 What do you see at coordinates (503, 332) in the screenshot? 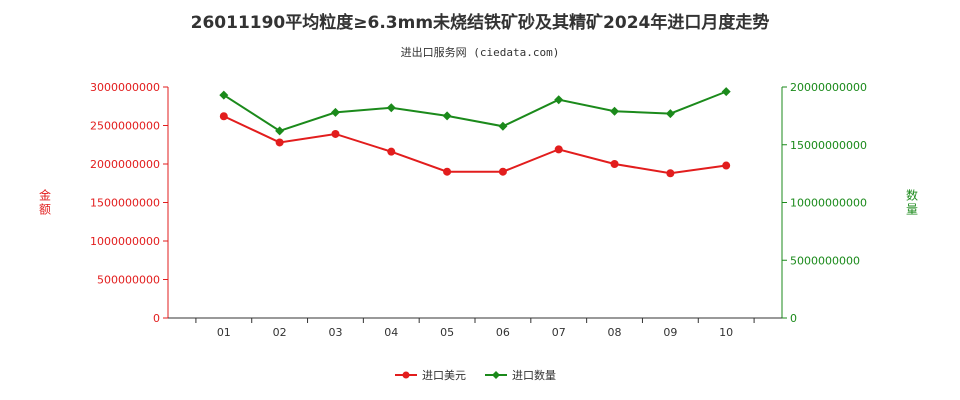
I see `x-tick-label: 06` at bounding box center [503, 332].